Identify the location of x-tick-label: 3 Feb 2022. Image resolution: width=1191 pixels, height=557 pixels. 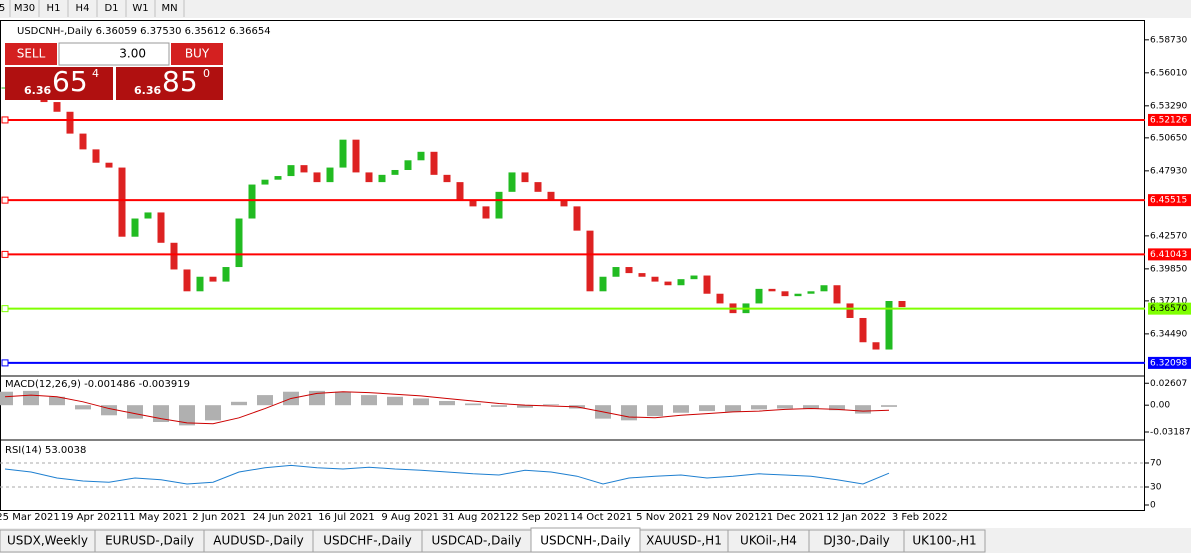
(920, 517).